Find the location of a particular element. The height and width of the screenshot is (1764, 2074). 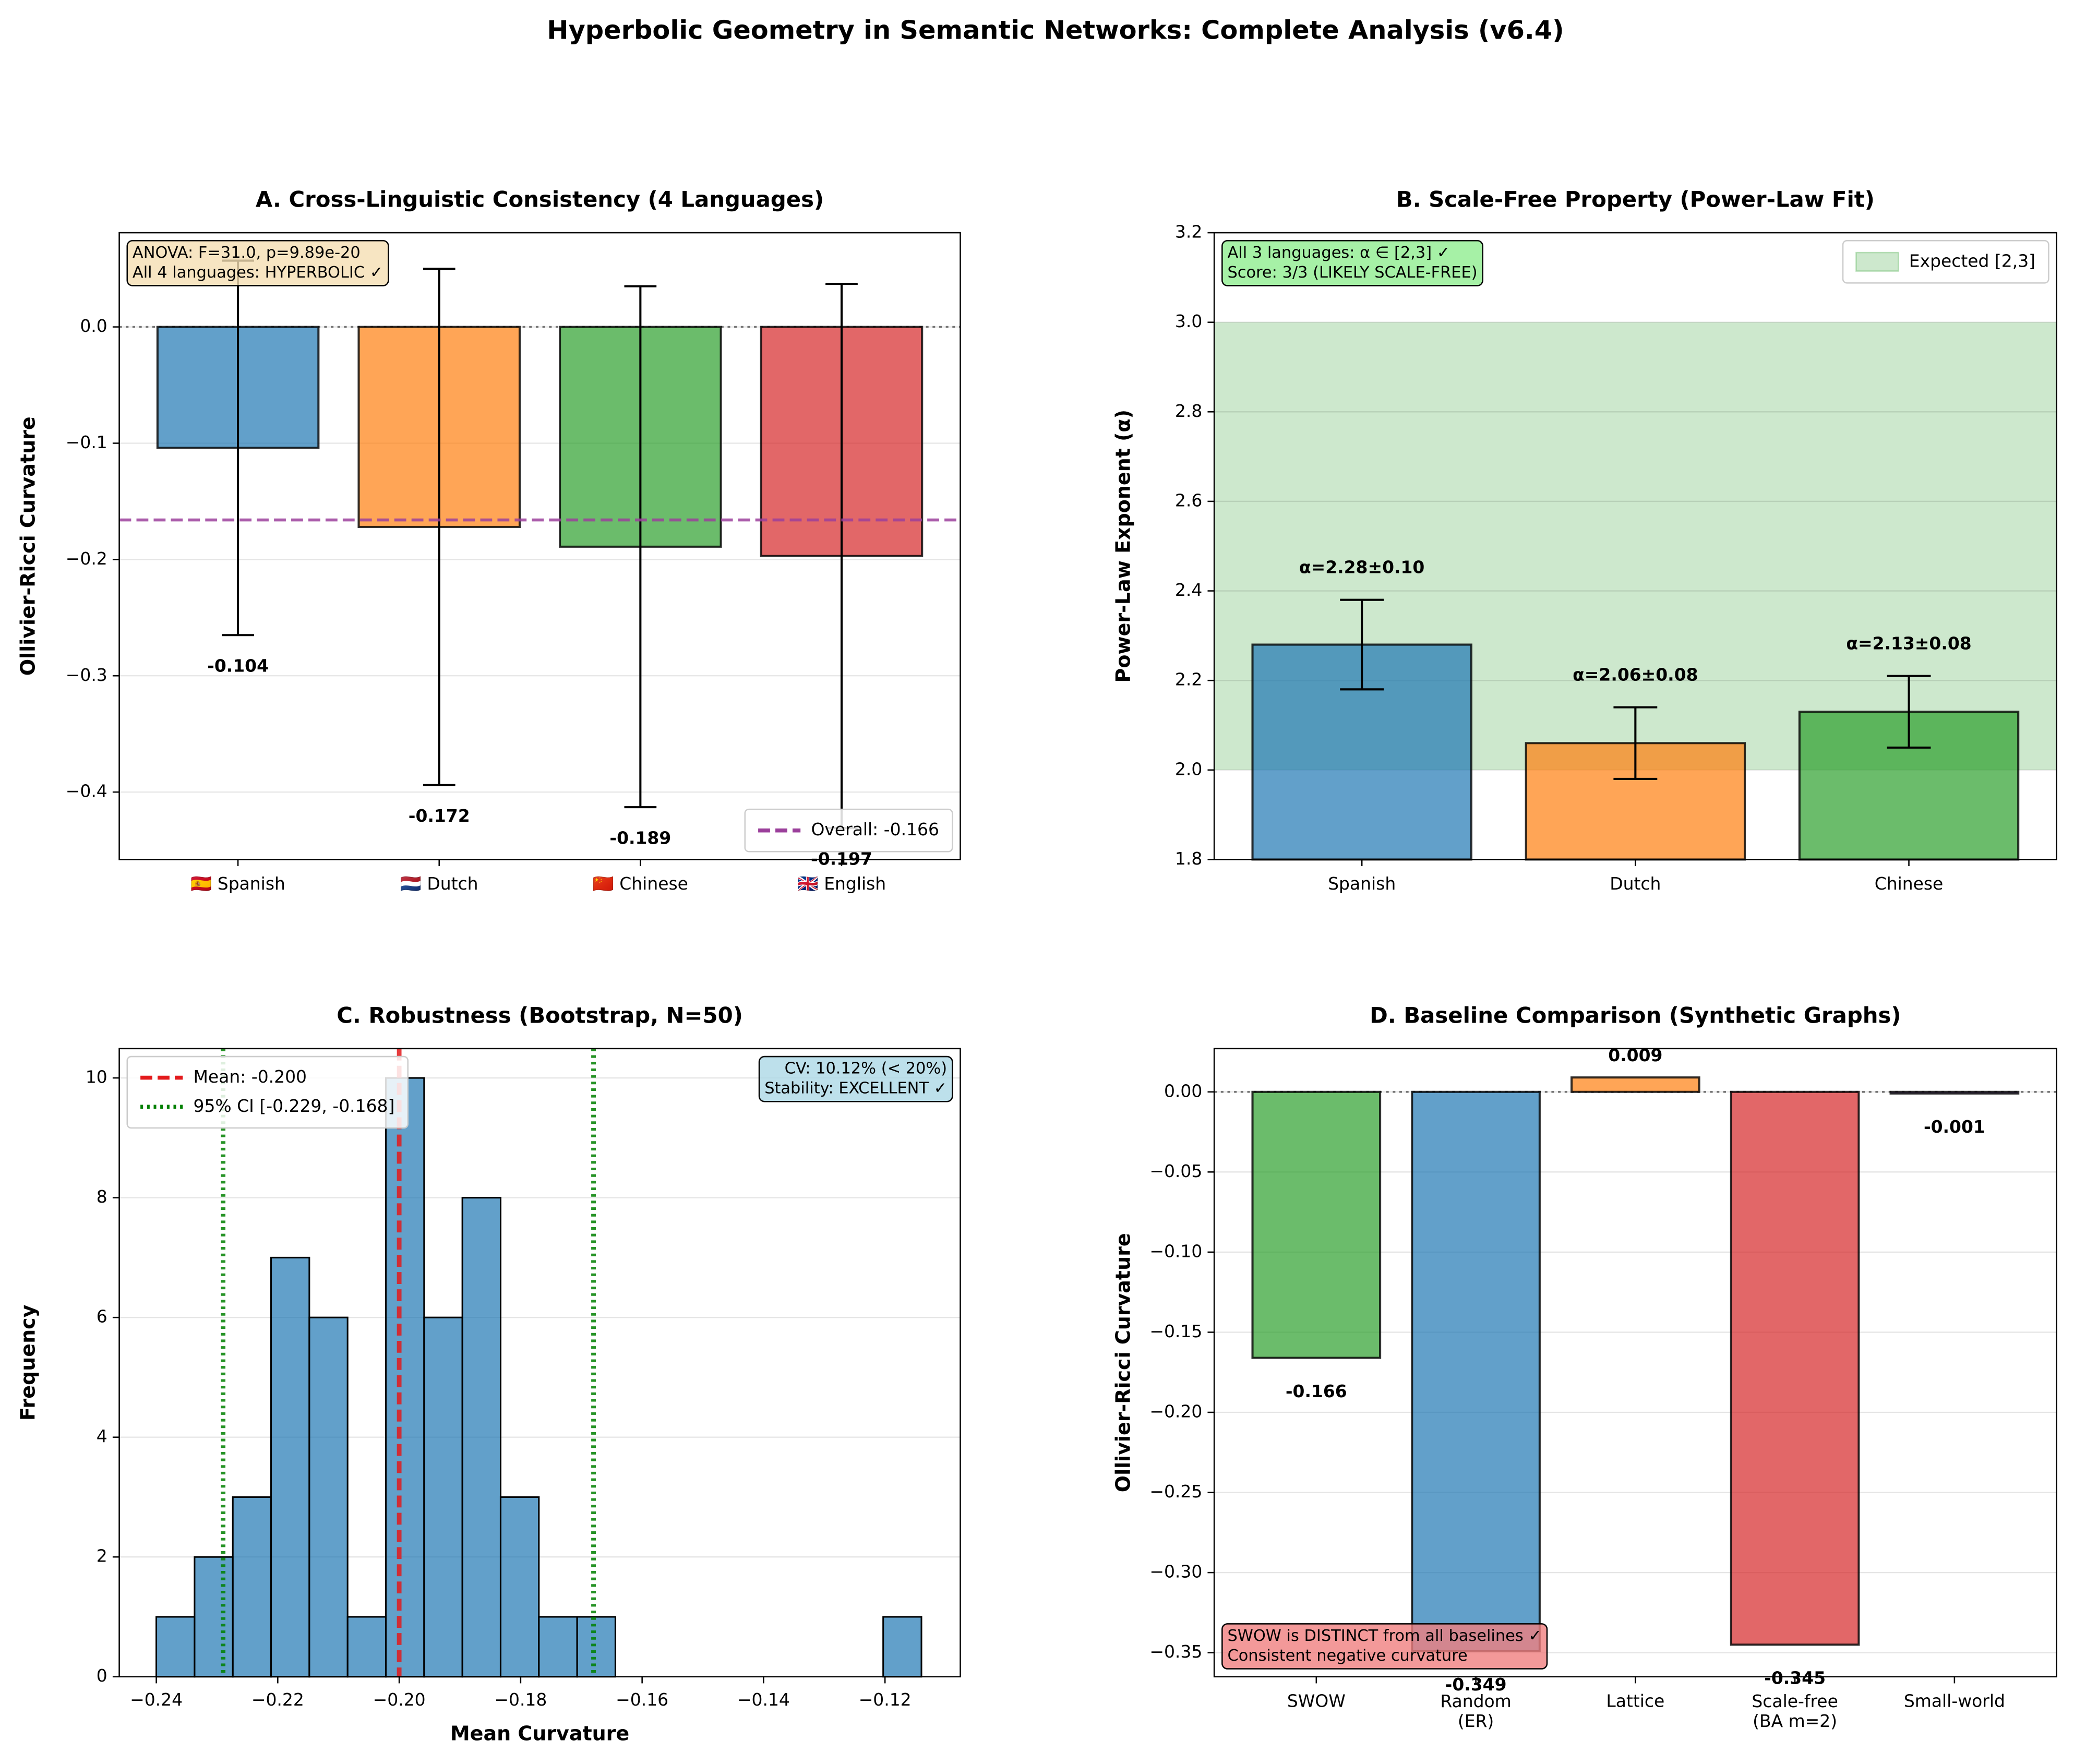

value-label: -0.166 is located at coordinates (1317, 1391).